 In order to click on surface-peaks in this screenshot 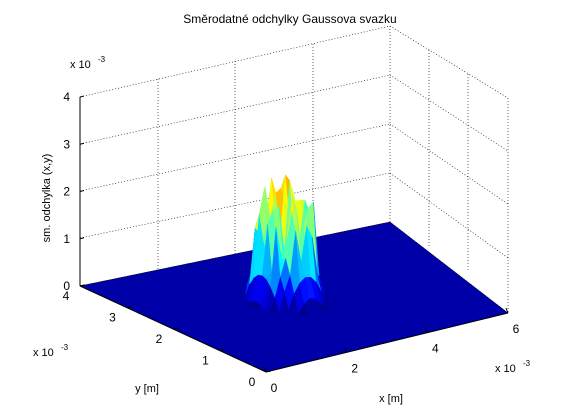, I will do `click(285, 245)`.